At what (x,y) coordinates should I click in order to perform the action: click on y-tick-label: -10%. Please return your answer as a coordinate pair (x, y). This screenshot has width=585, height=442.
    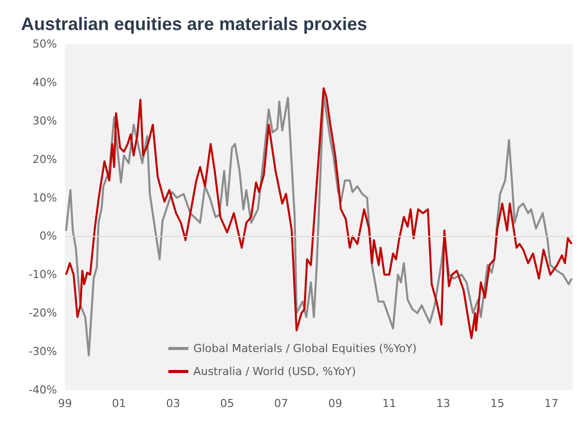
    Looking at the image, I should click on (42, 275).